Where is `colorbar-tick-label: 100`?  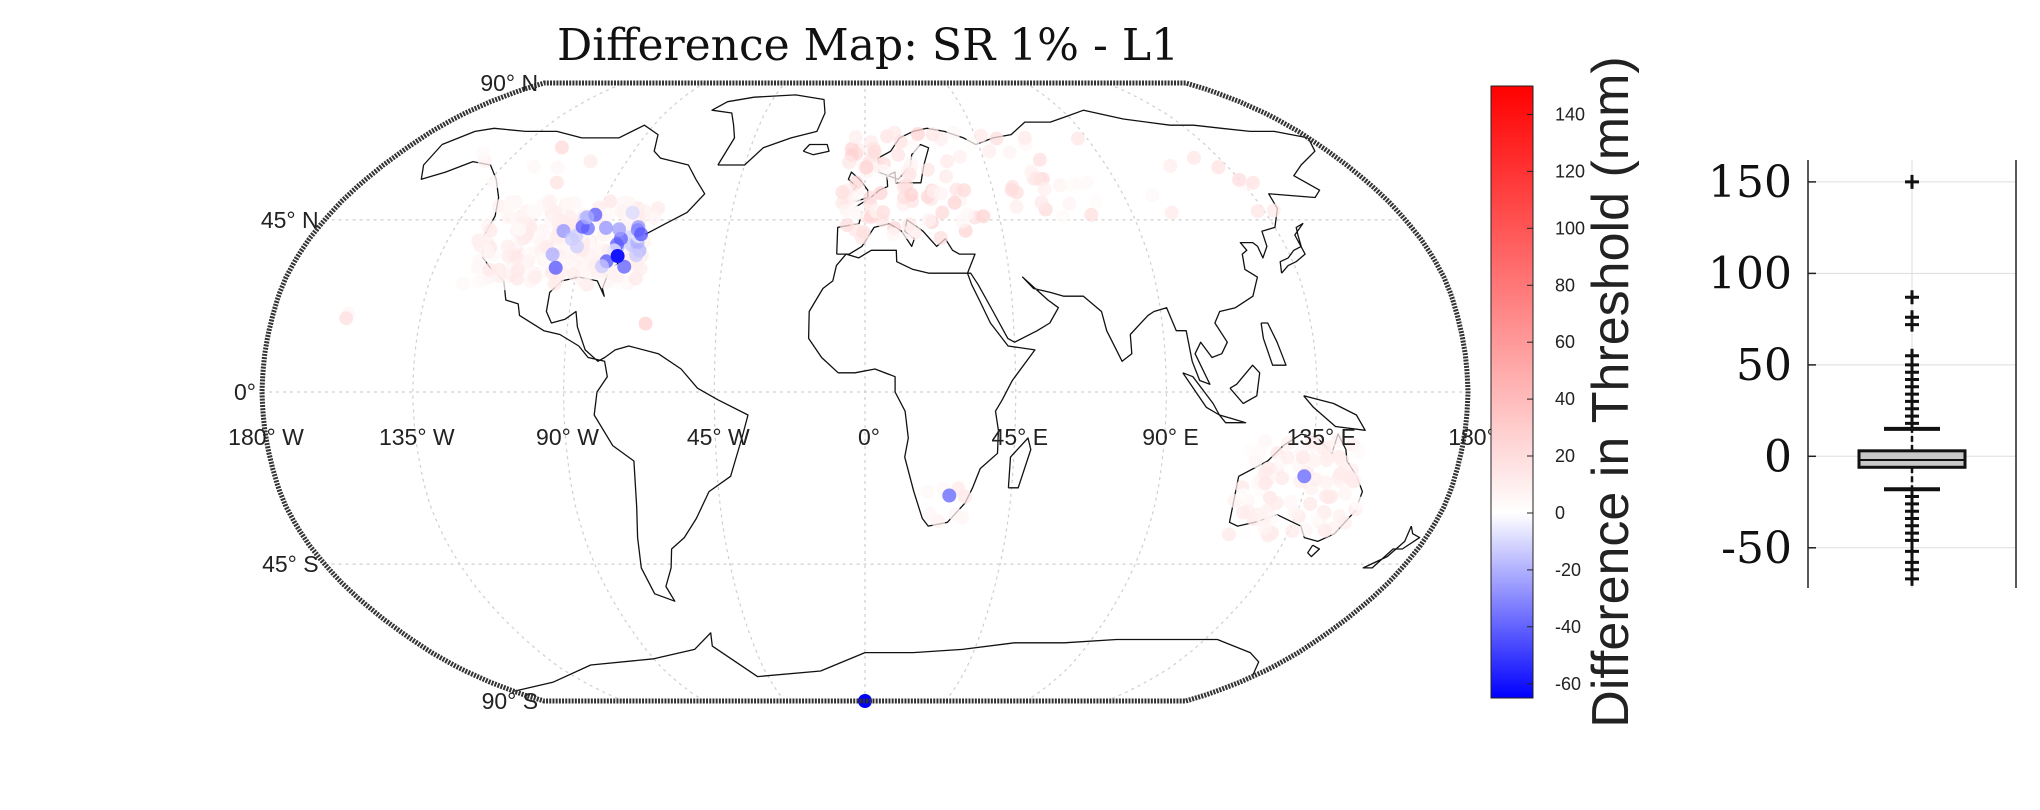
colorbar-tick-label: 100 is located at coordinates (1570, 228).